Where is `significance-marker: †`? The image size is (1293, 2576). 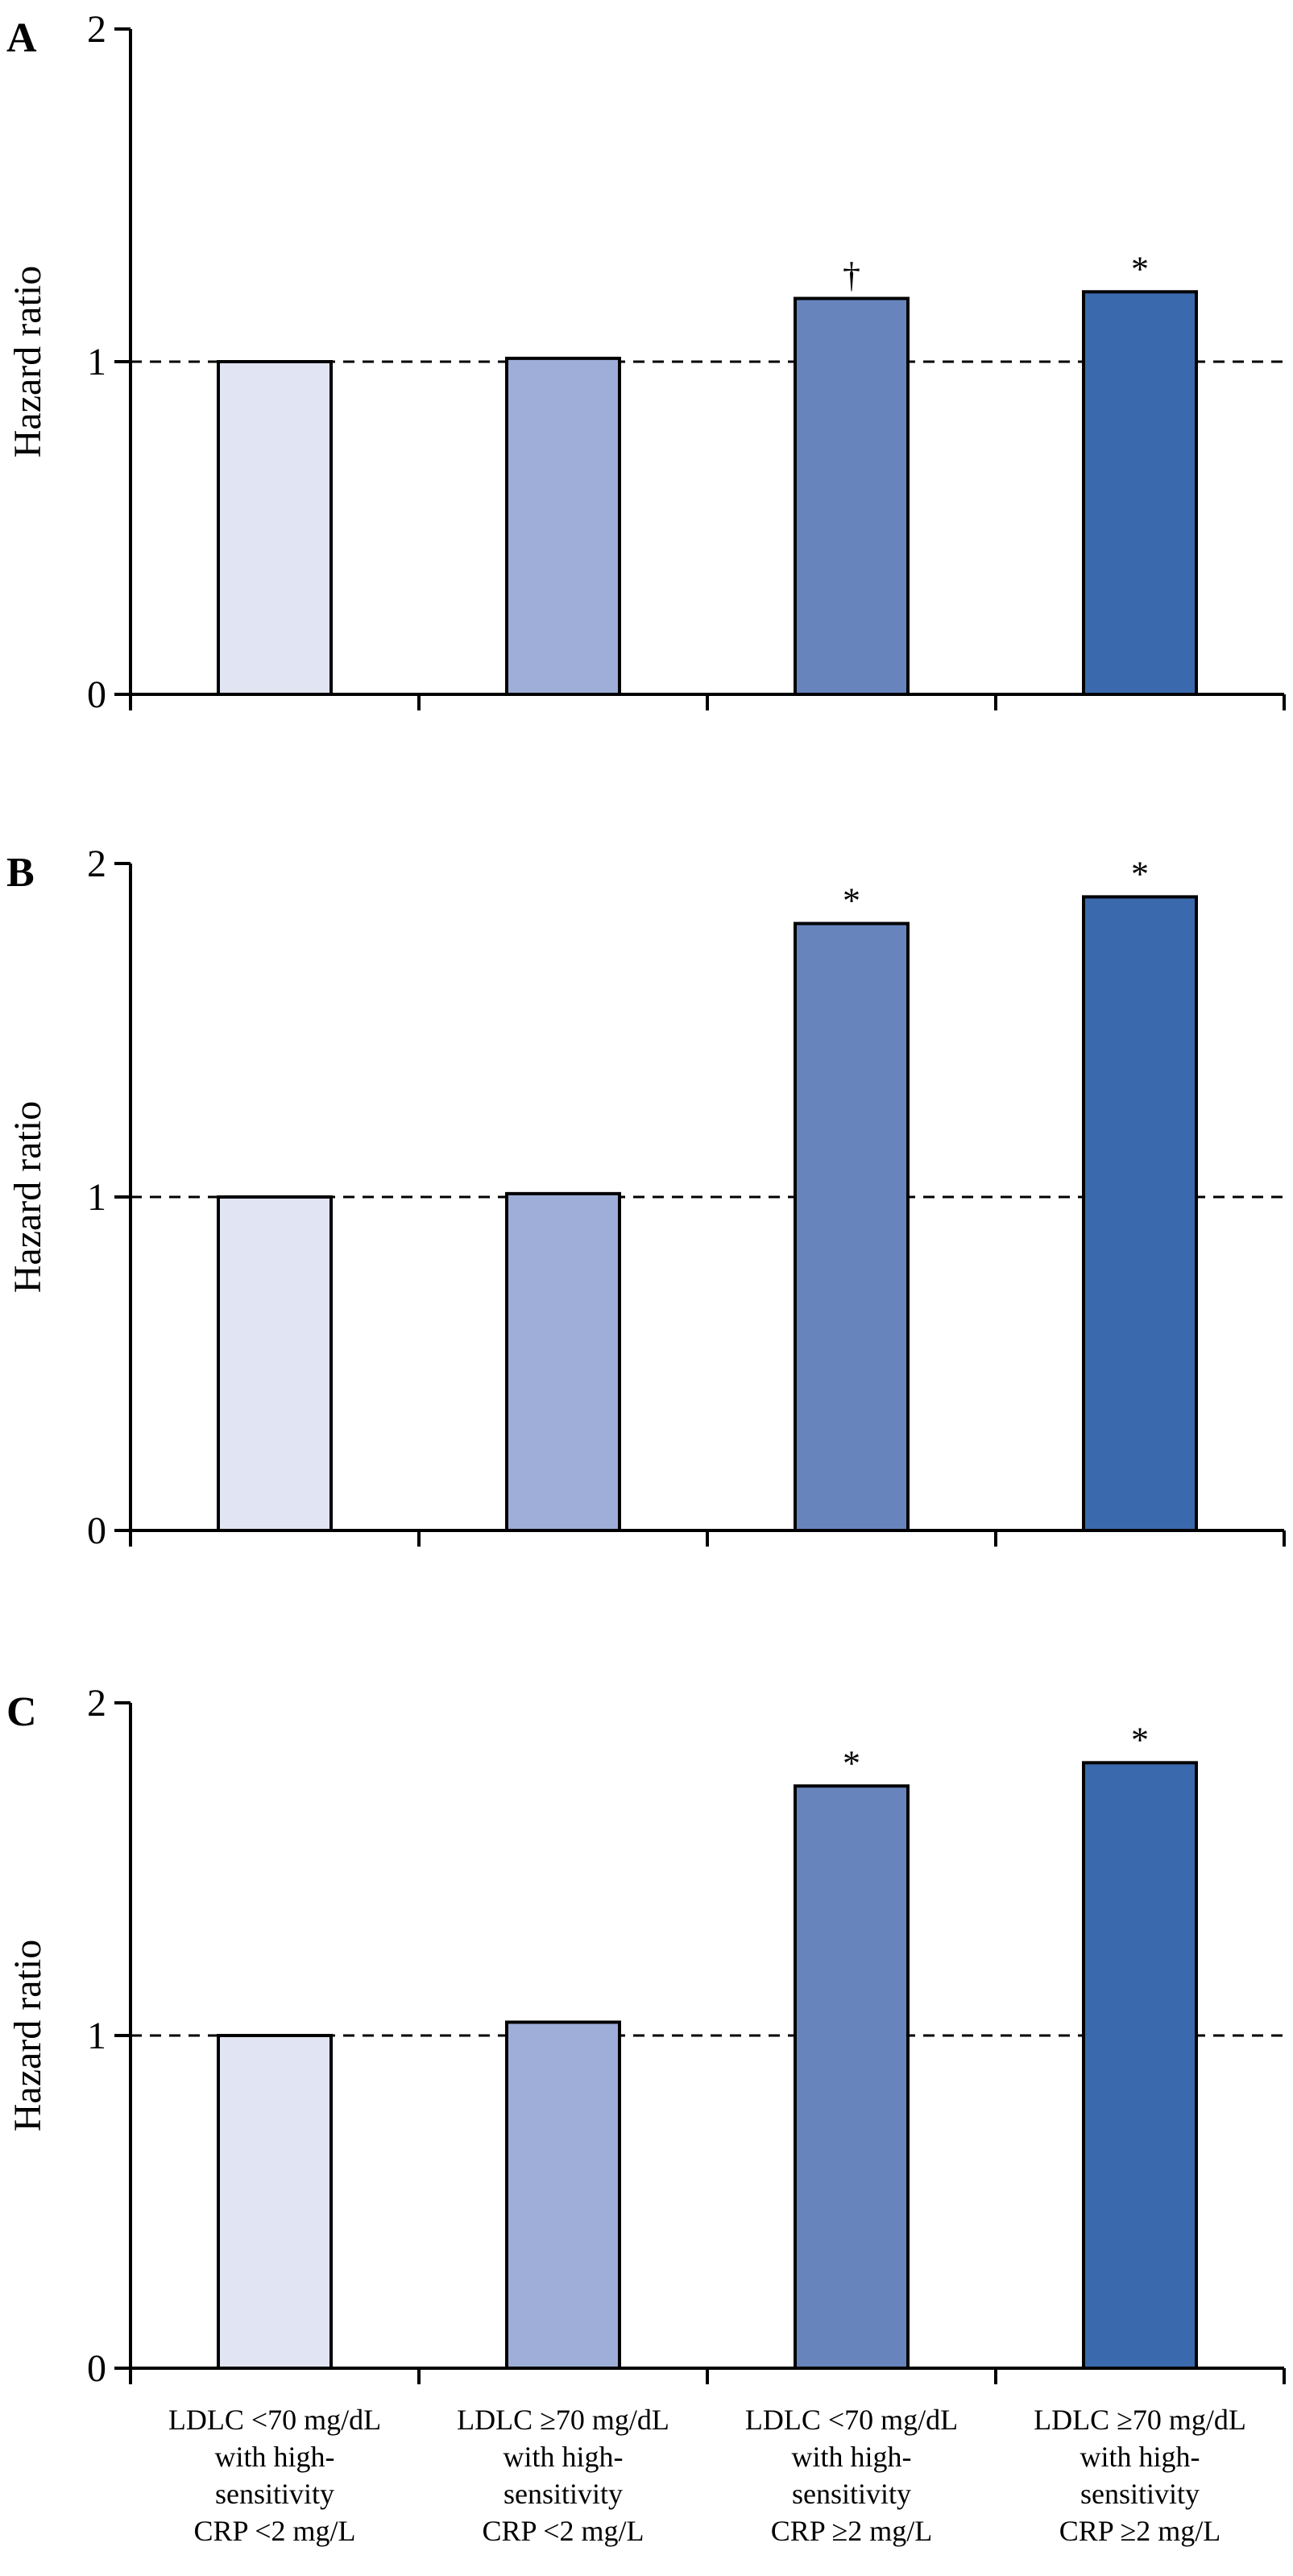 significance-marker: † is located at coordinates (851, 276).